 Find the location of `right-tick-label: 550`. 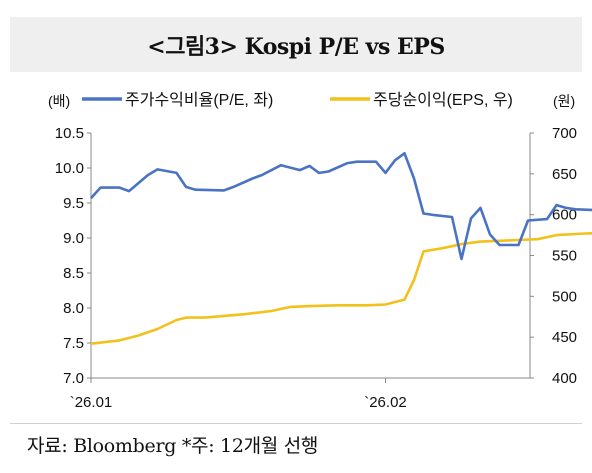

right-tick-label: 550 is located at coordinates (564, 256).